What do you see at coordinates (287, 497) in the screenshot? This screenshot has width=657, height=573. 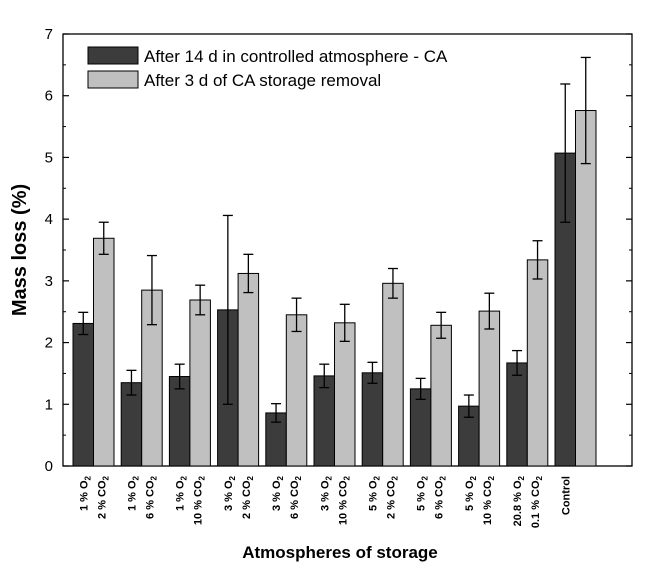 I see `x-tick-label: 3 % O2 6 % CO2` at bounding box center [287, 497].